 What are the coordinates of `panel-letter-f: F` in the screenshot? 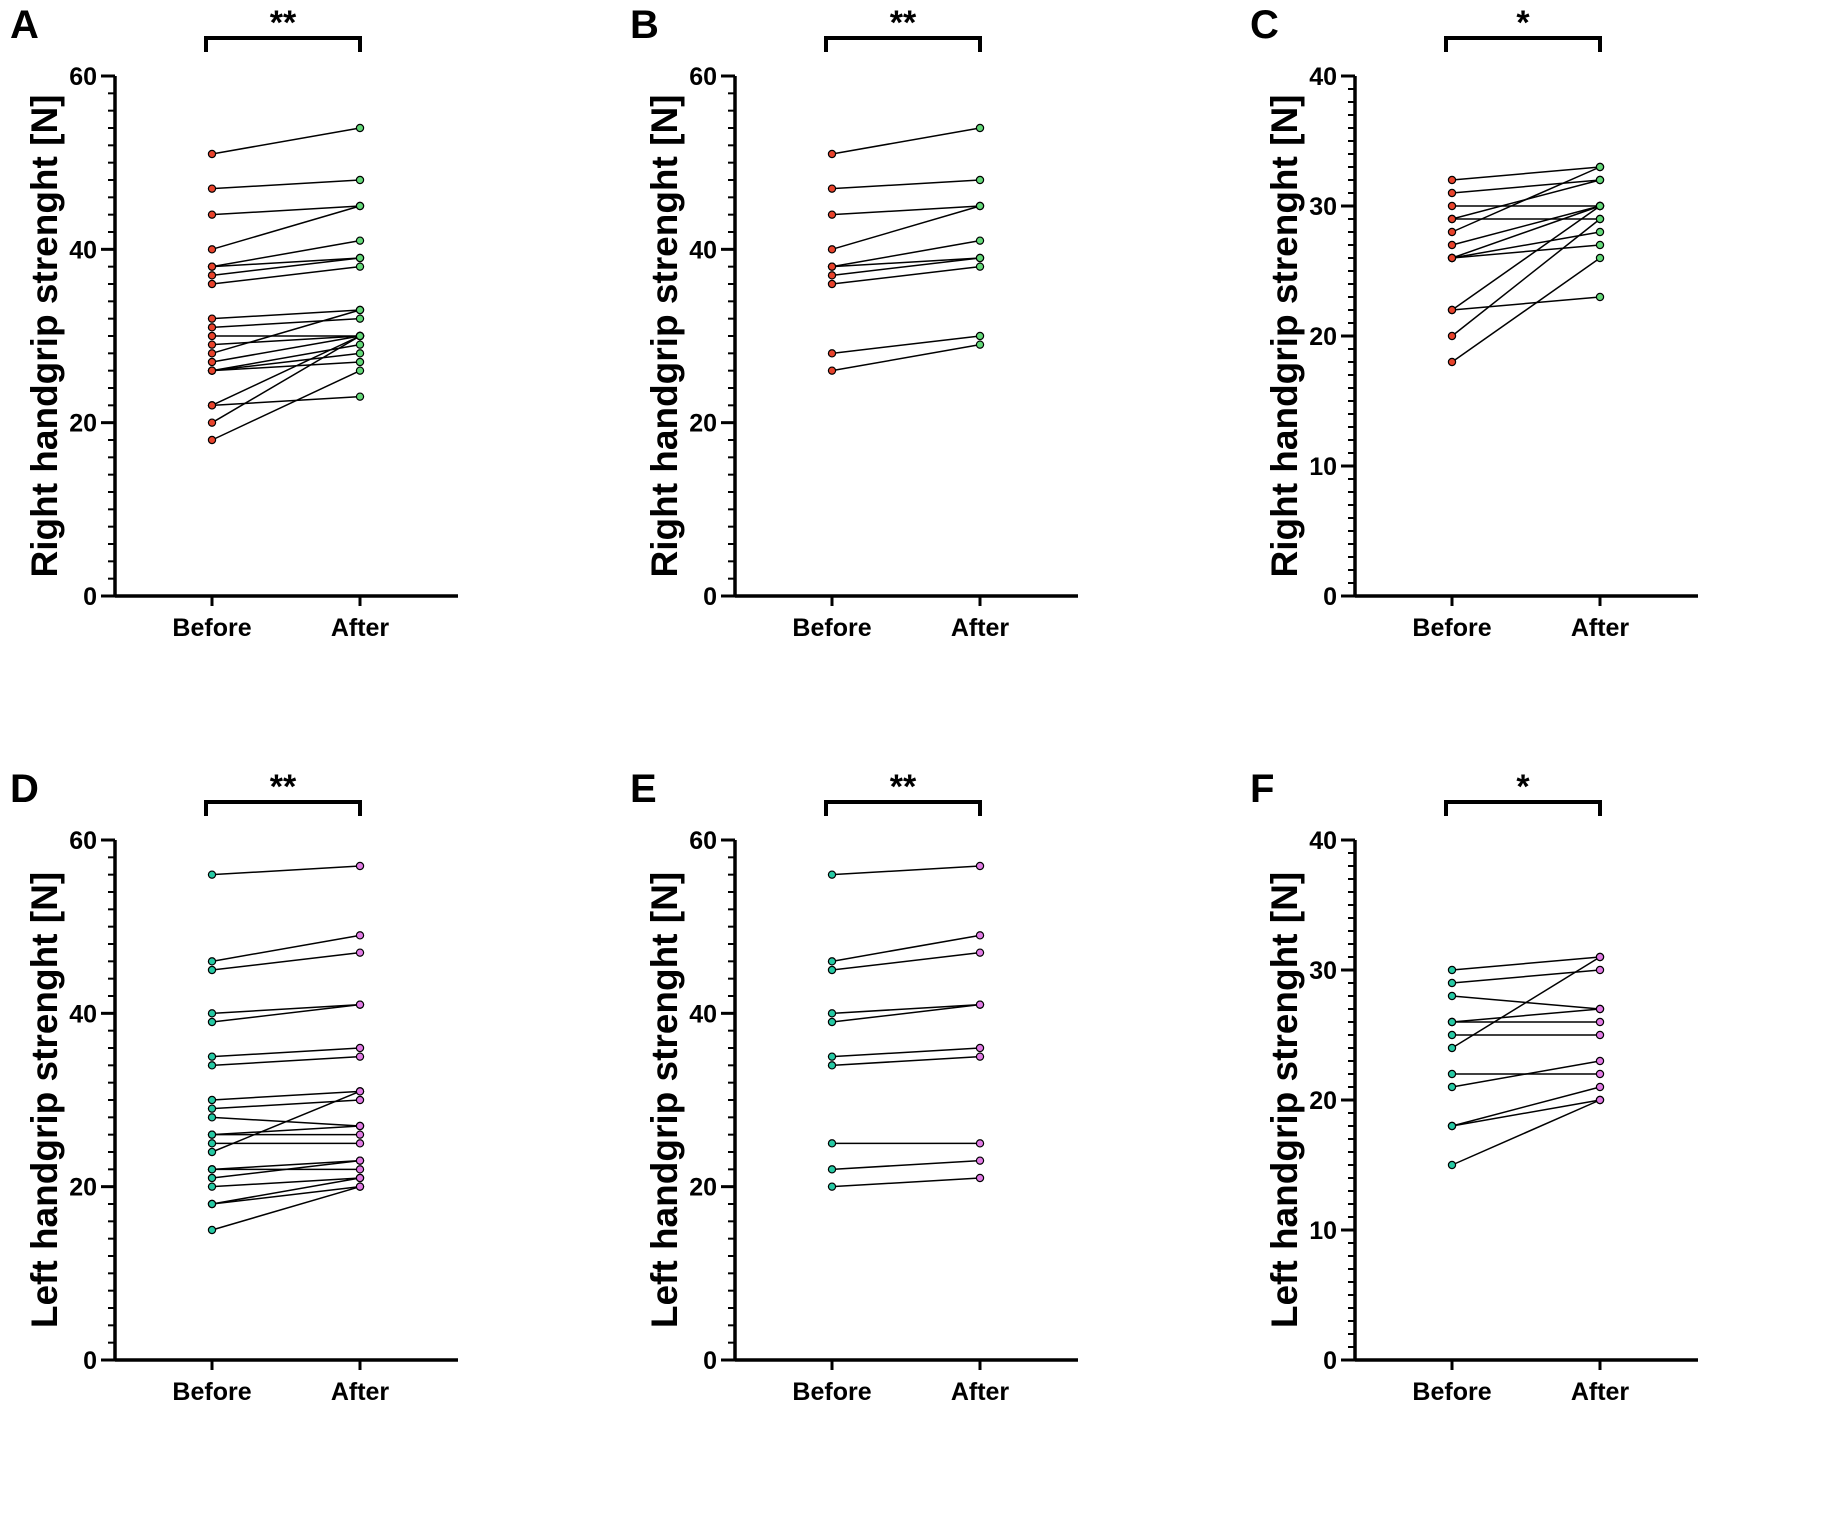 It's located at (1262, 789).